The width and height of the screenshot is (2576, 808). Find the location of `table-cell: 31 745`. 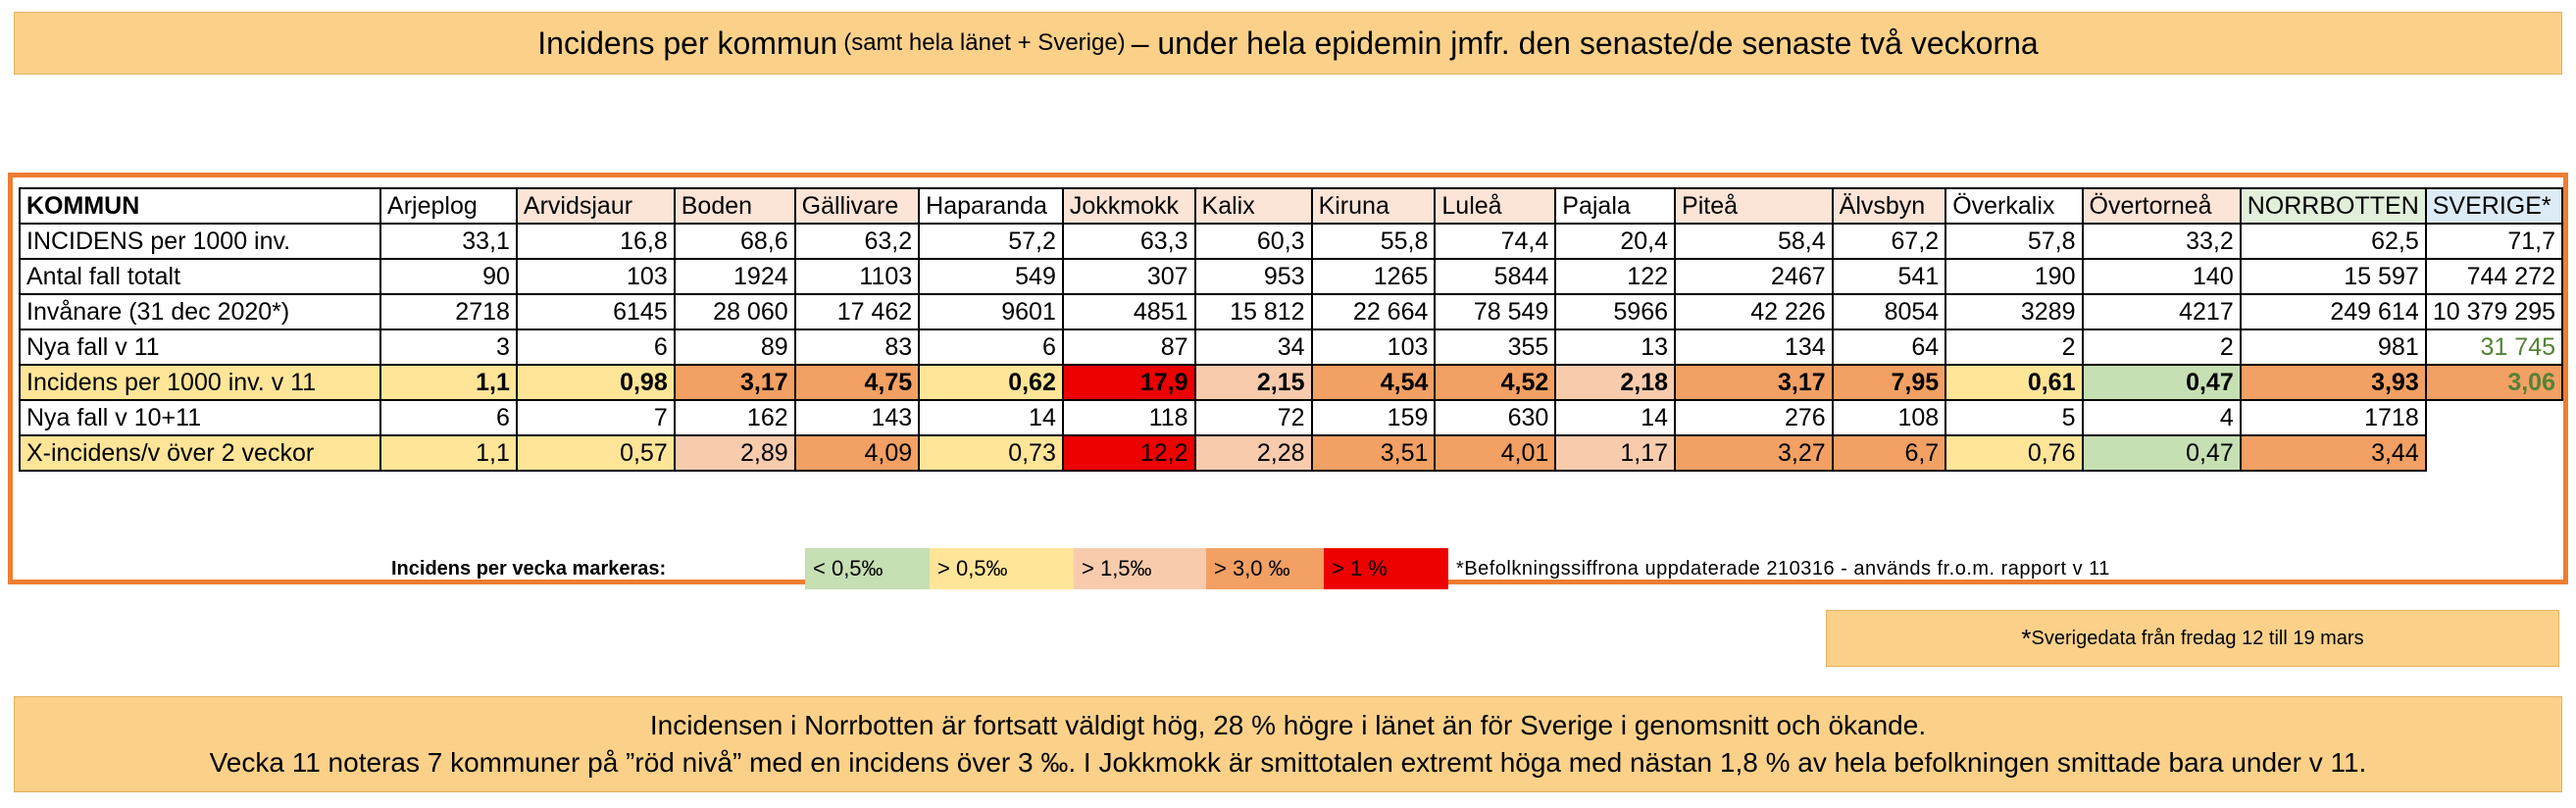

table-cell: 31 745 is located at coordinates (2494, 347).